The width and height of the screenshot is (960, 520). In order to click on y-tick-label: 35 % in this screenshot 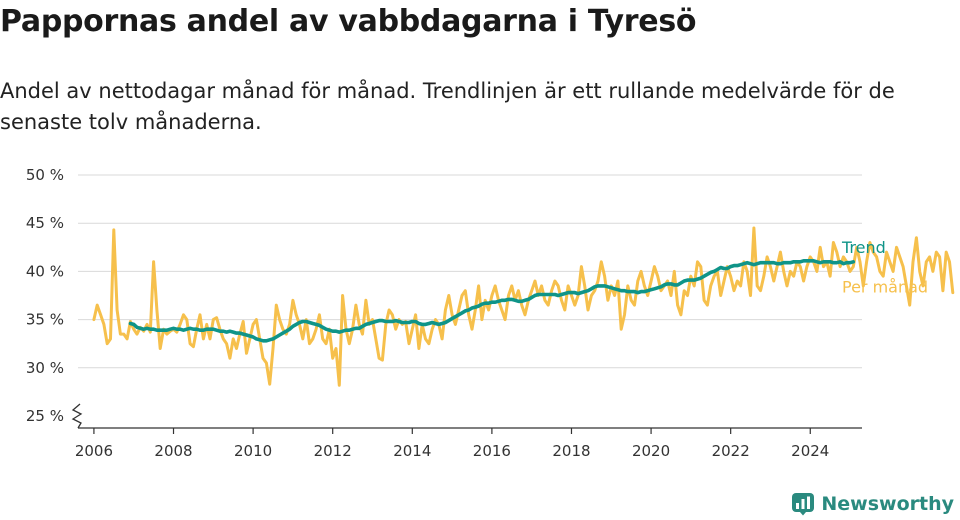, I will do `click(45, 320)`.